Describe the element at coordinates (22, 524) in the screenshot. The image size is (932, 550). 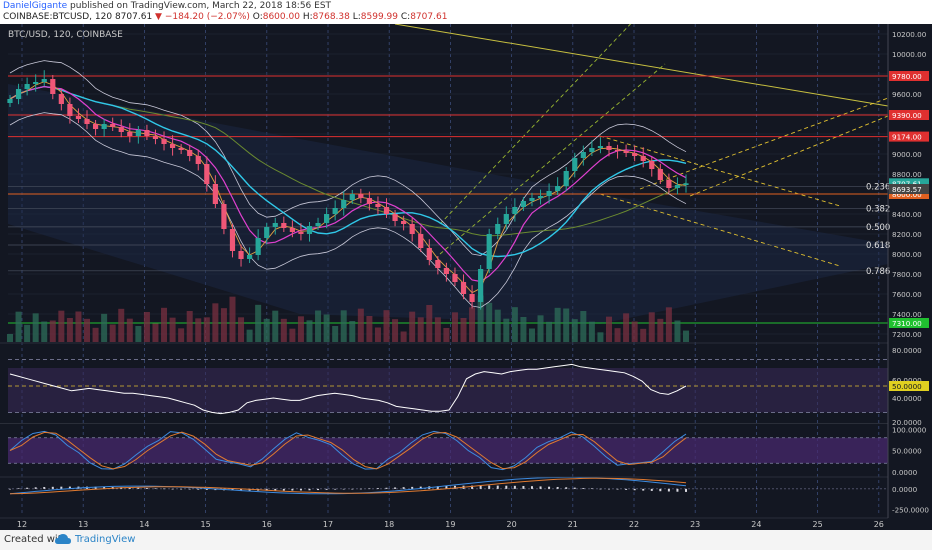
I see `x-tick-label: 12` at that location.